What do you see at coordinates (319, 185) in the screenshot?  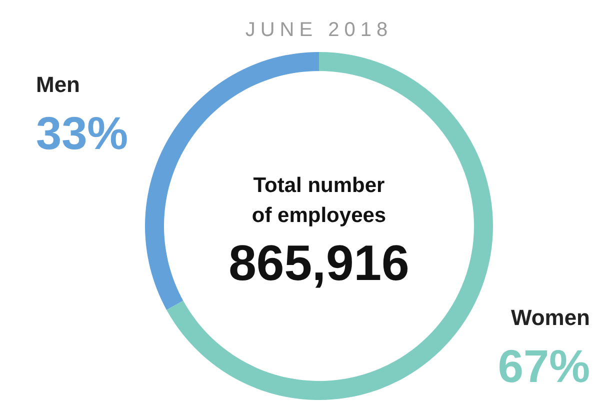 I see `text: Total number` at bounding box center [319, 185].